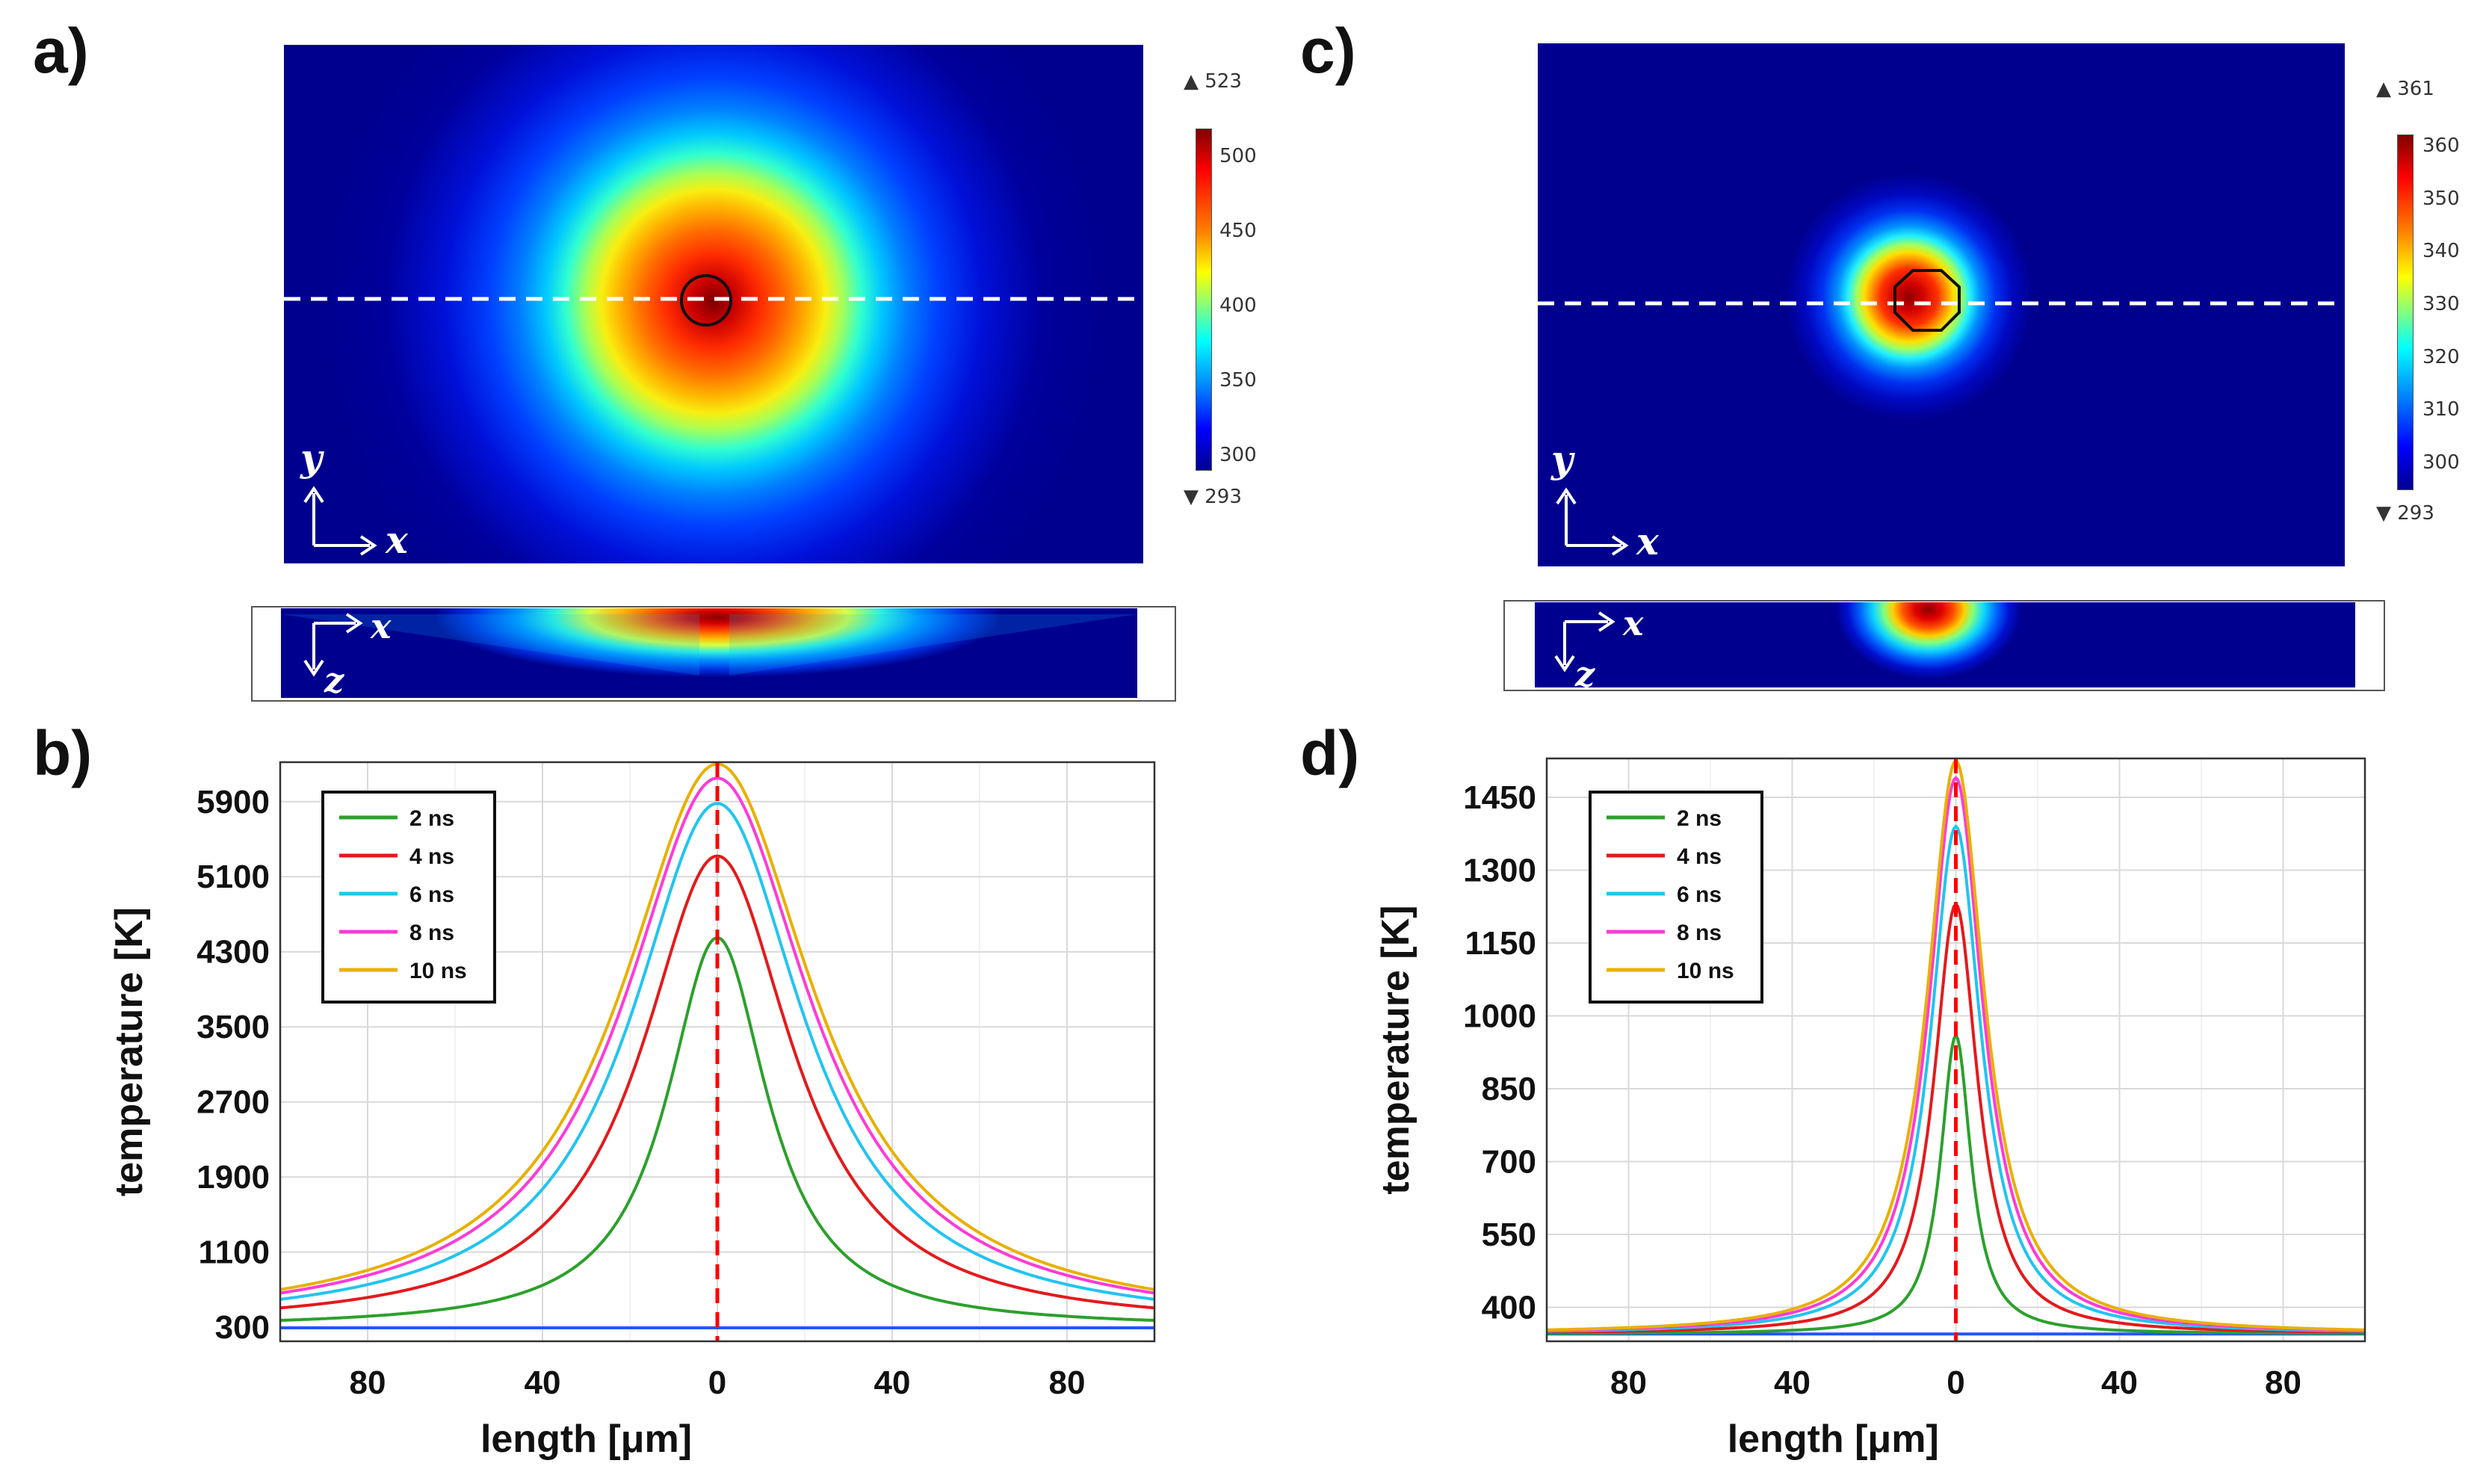 Image resolution: width=2486 pixels, height=1484 pixels. Describe the element at coordinates (2441, 357) in the screenshot. I see `colorbar-tick: 320` at that location.